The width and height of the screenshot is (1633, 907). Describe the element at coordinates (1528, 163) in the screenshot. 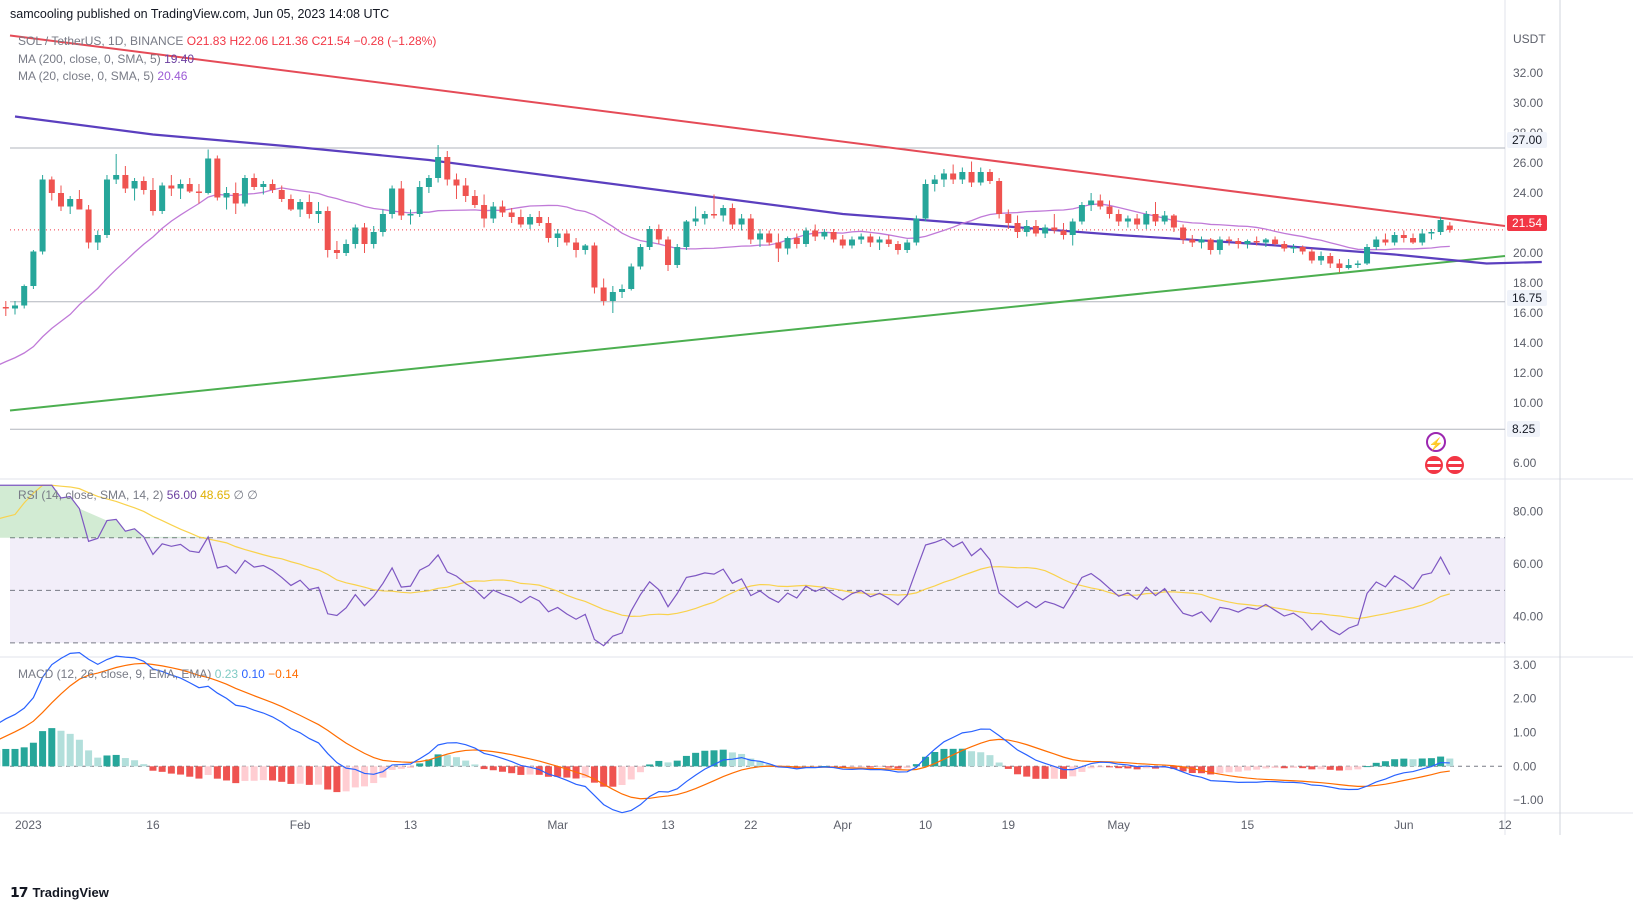

I see `price-axis-tick: 26.00` at that location.